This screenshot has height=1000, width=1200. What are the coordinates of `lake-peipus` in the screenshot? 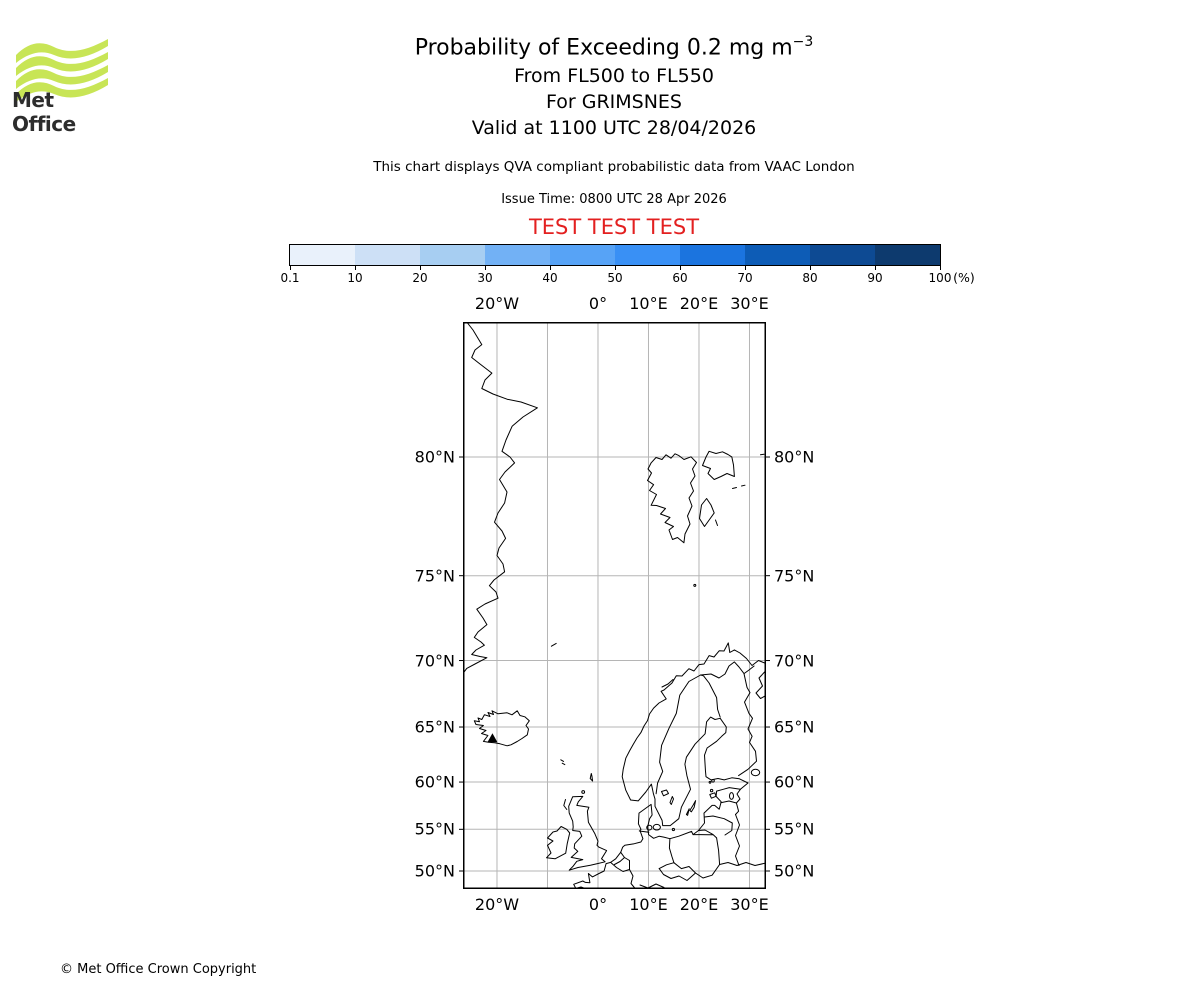 It's located at (731, 796).